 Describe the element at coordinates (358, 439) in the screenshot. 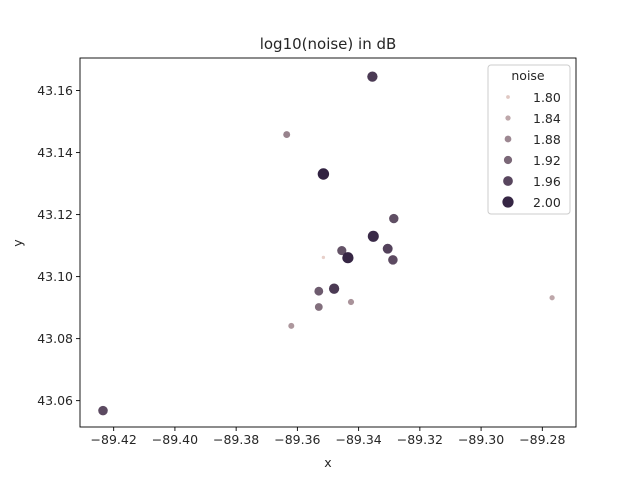

I see `x-tick-label: −89.34` at that location.